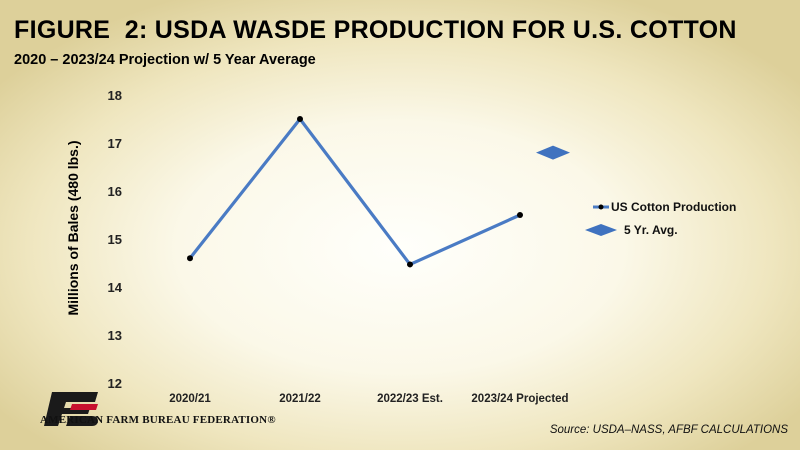  I want to click on x-tick-label: 2023/24 Projected, so click(519, 399).